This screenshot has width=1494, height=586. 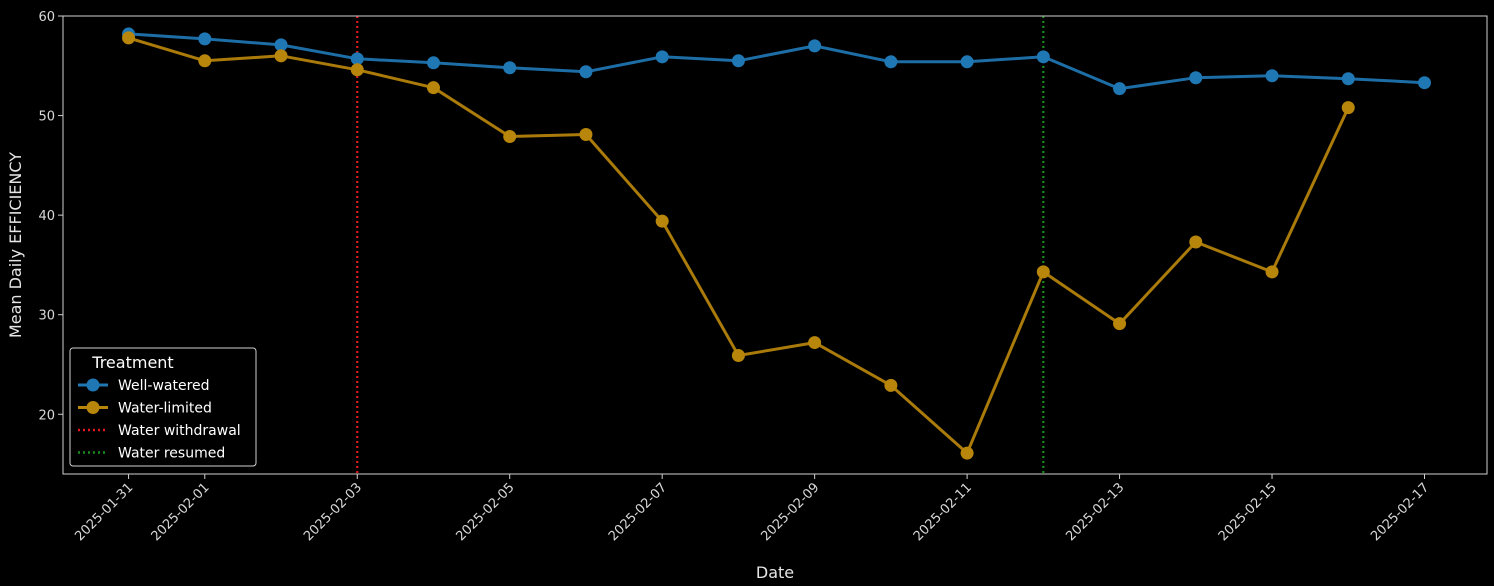 I want to click on y-axis-label: Mean Daily EFFICIENCY, so click(x=15, y=245).